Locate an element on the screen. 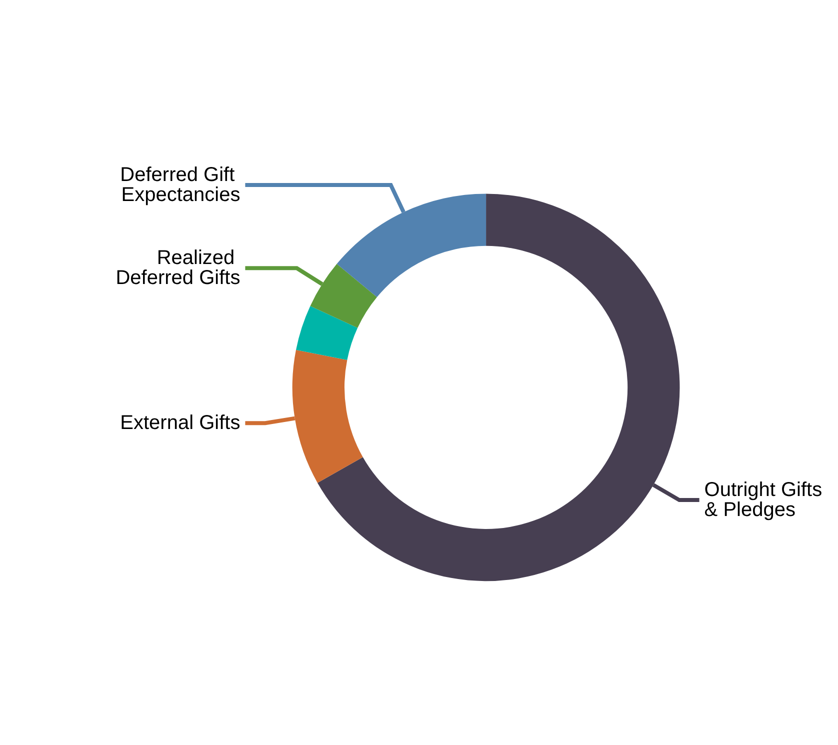  slice-label: Deferred Gift Expectancies is located at coordinates (180, 185).